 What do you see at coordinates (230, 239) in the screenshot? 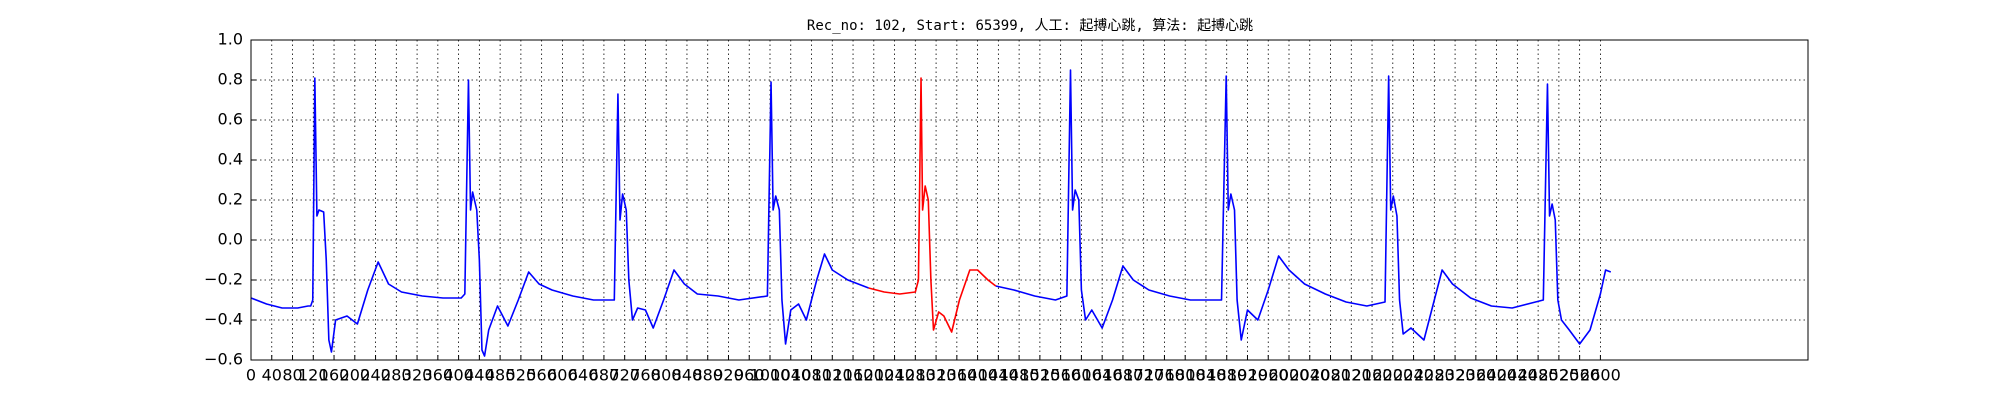
I see `y-tick-label: 0.0` at bounding box center [230, 239].